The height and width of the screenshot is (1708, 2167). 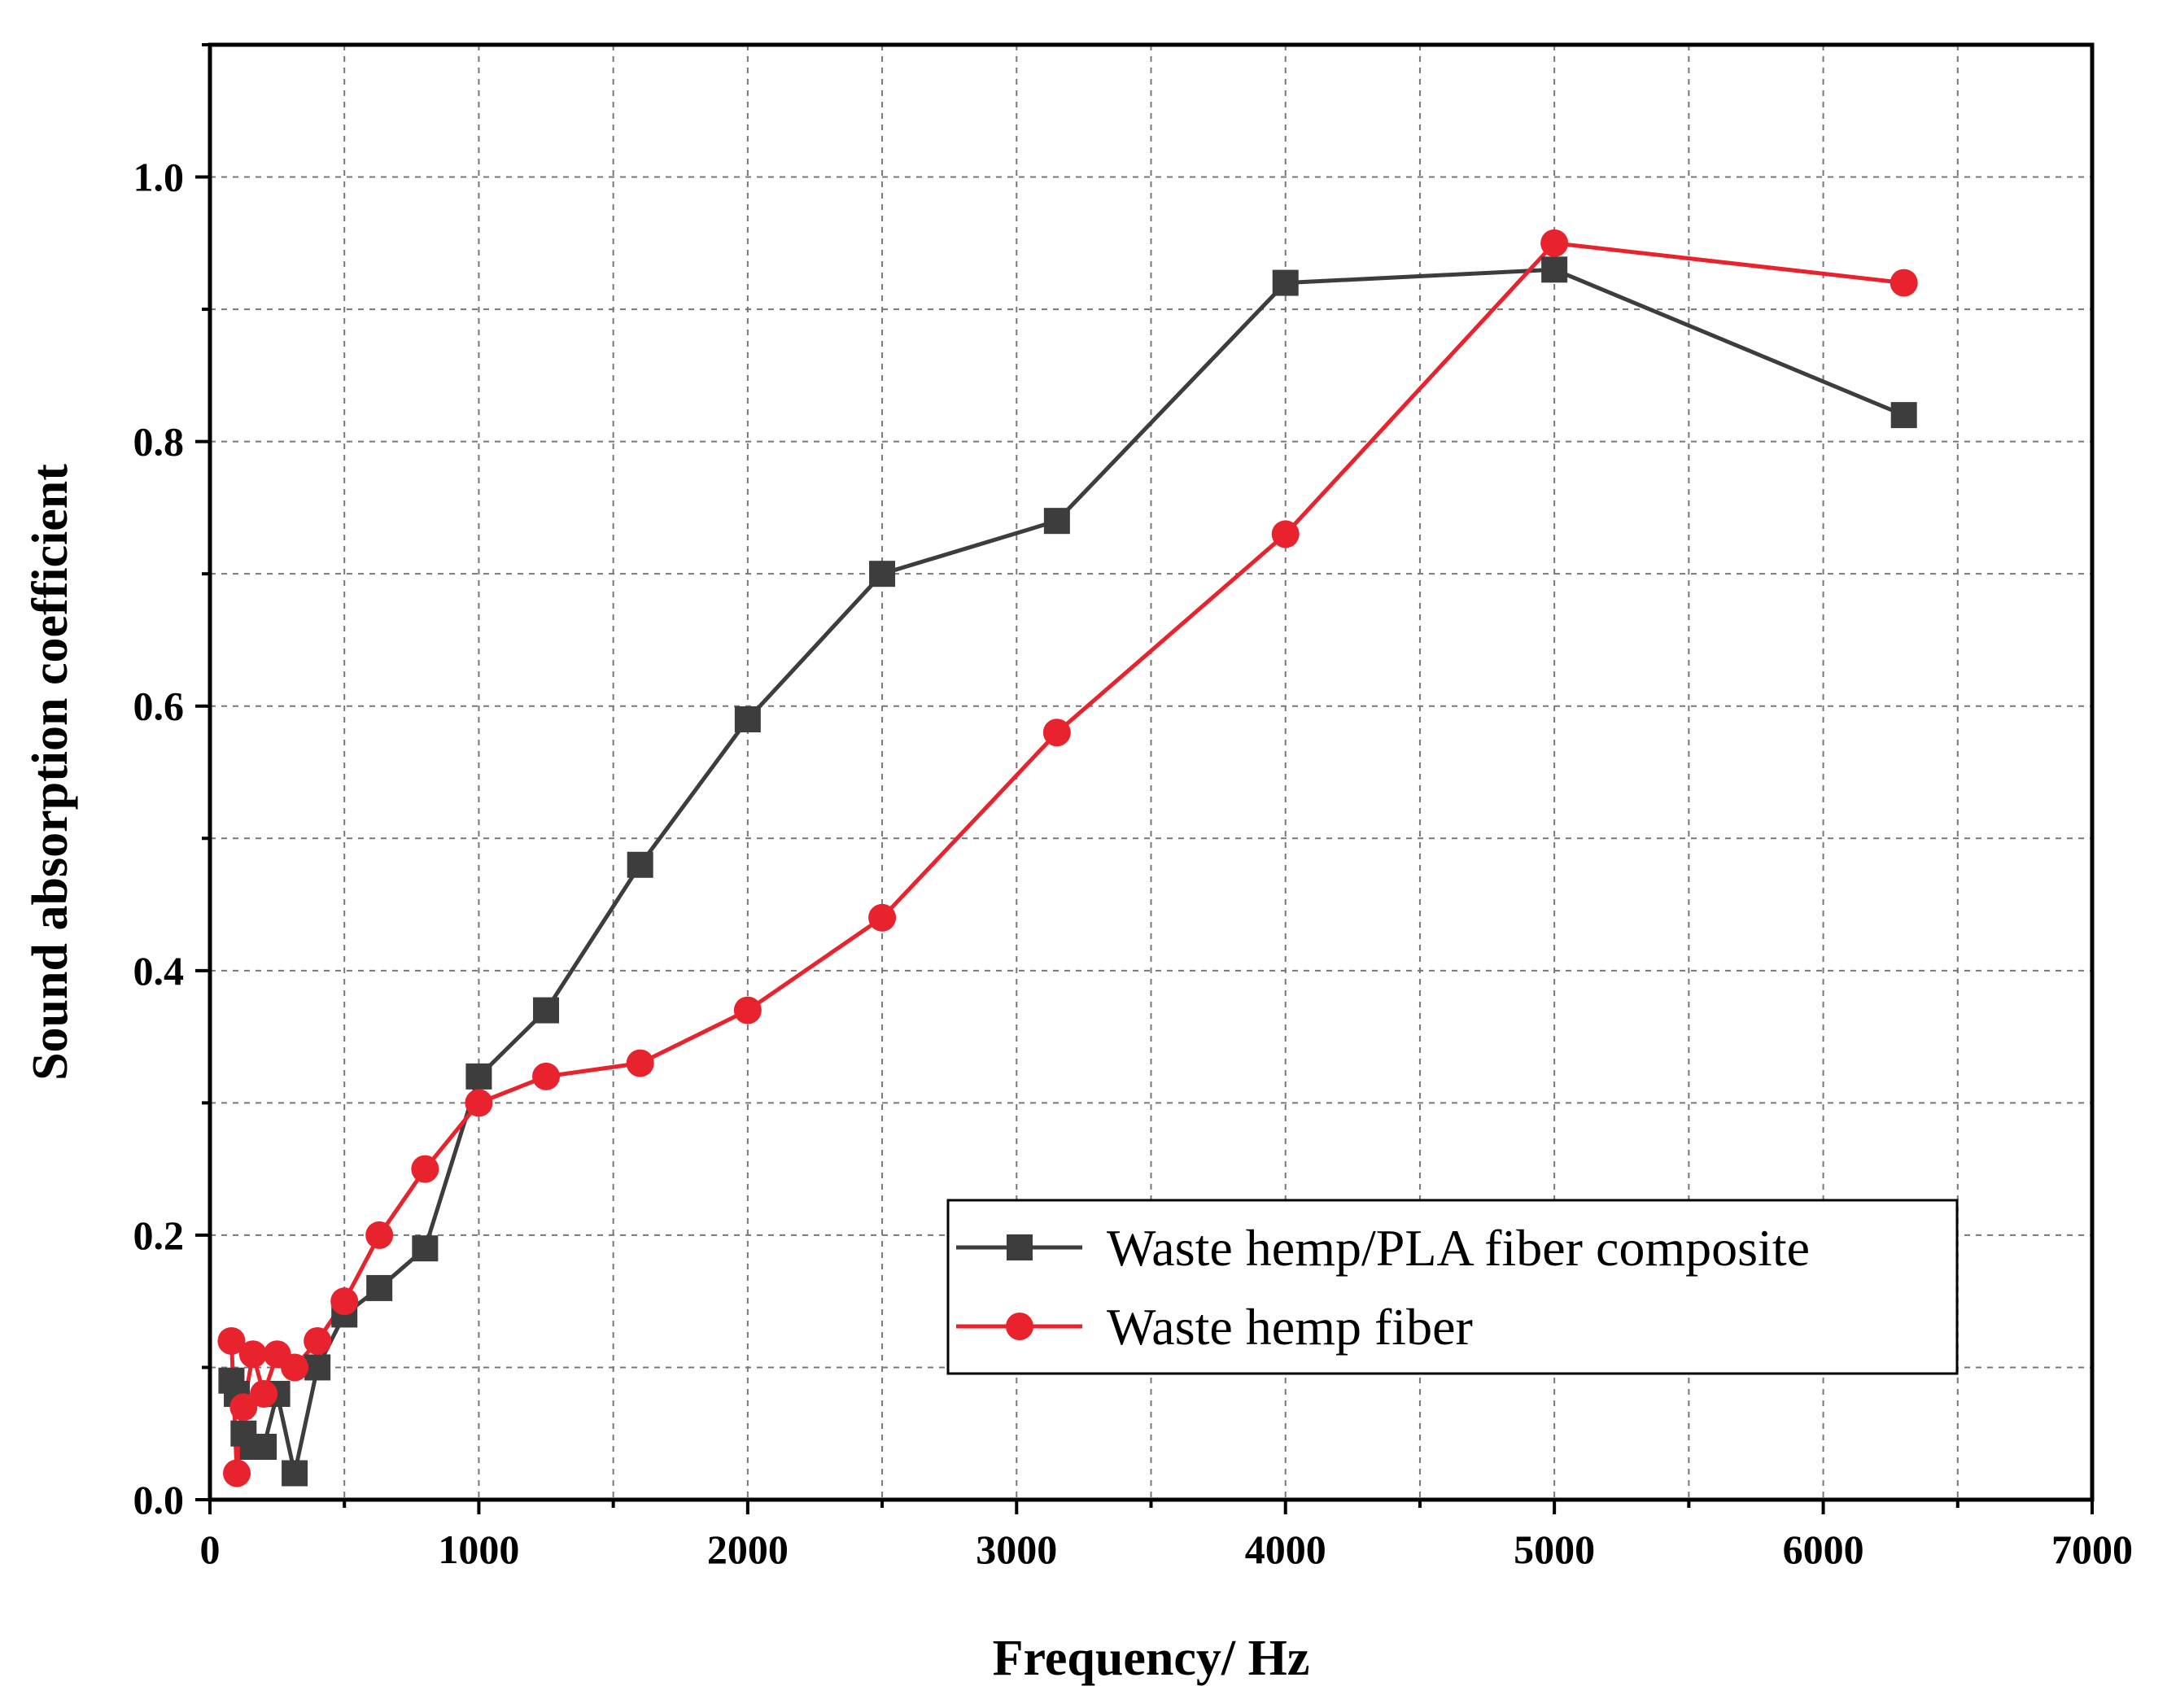 What do you see at coordinates (1285, 1549) in the screenshot?
I see `x-tick-label: 4000` at bounding box center [1285, 1549].